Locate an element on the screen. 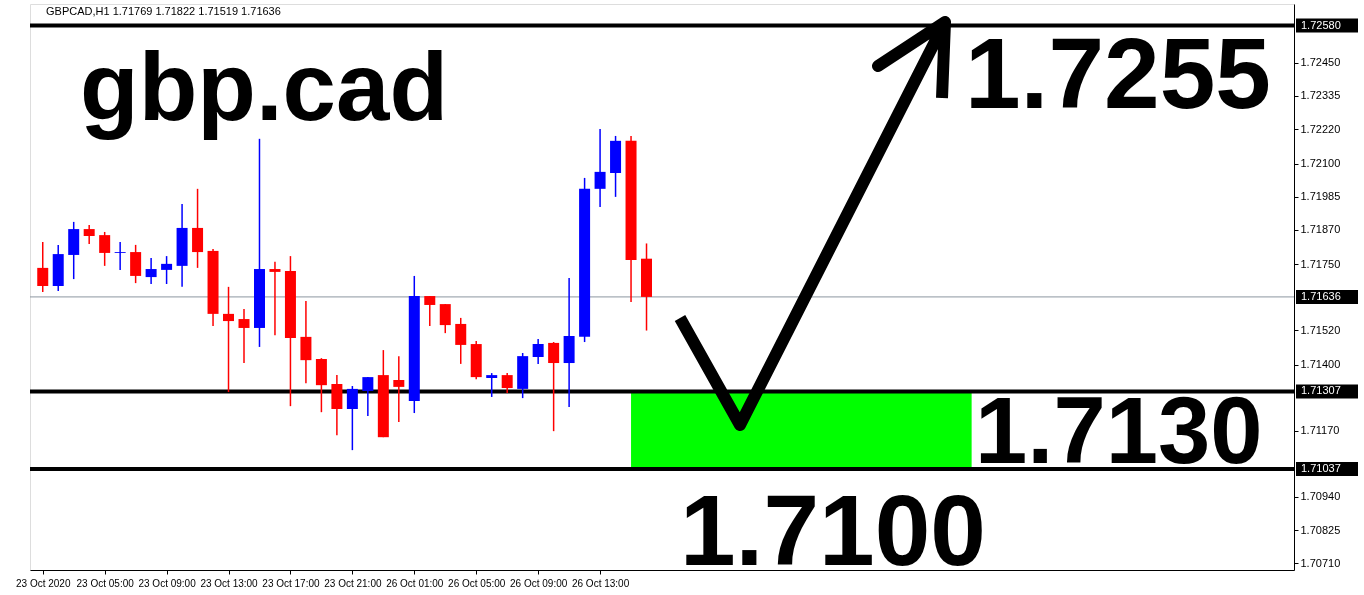 Image resolution: width=1364 pixels, height=595 pixels. x-tick-label: 23 Oct 17:00 is located at coordinates (291, 583).